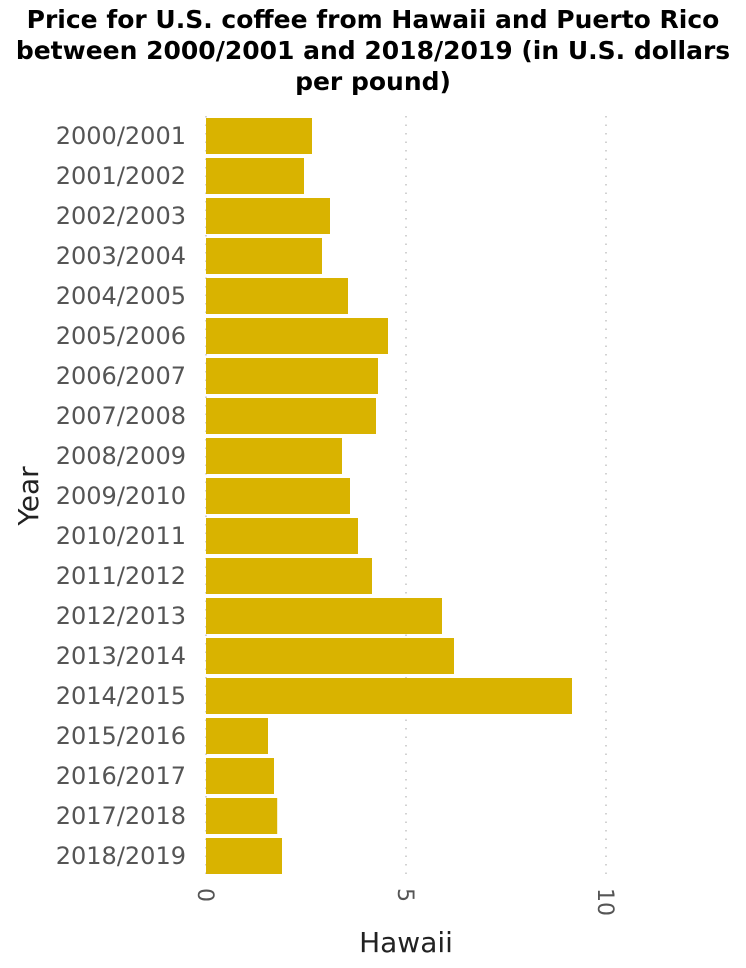  What do you see at coordinates (291, 416) in the screenshot?
I see `bar-2007-2008` at bounding box center [291, 416].